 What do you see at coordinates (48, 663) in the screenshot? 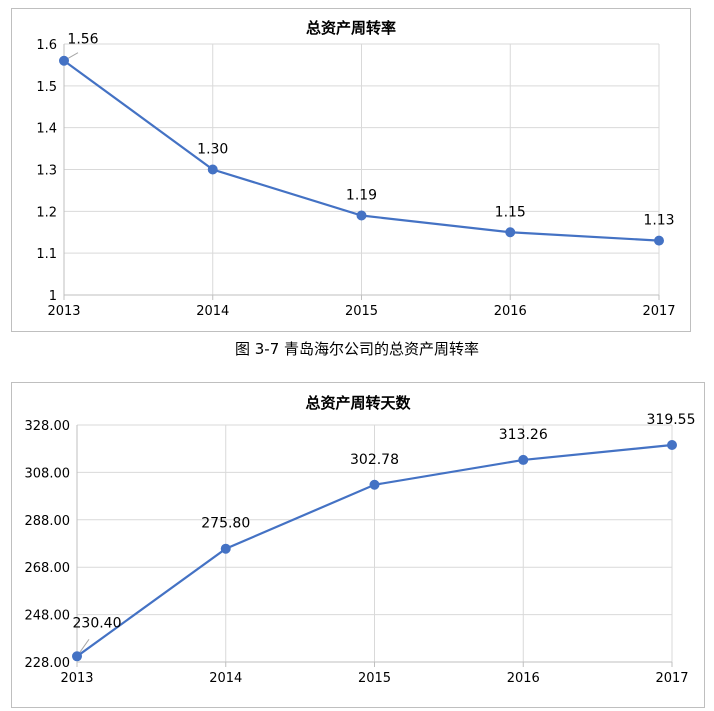
I see `y-tick-label: 228.00` at bounding box center [48, 663].